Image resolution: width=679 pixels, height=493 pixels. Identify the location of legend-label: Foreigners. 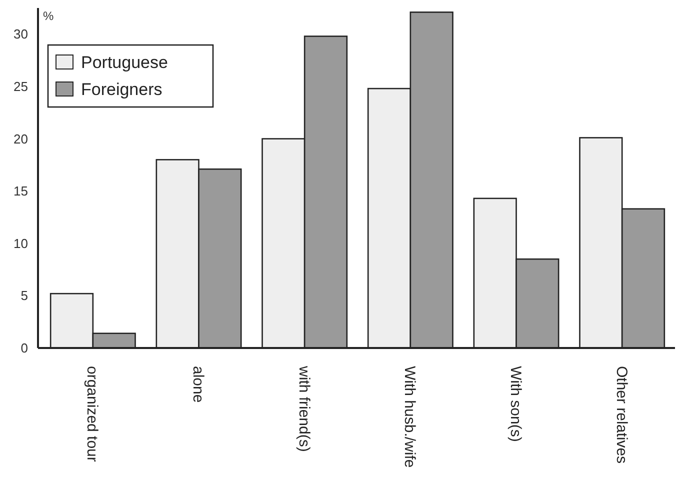
(121, 89).